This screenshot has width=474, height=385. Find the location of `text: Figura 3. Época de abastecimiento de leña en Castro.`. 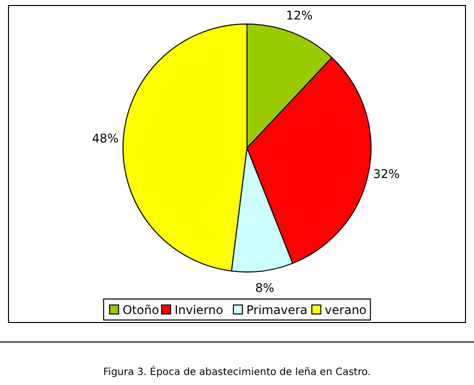

text: Figura 3. Época de abastecimiento de leña en Castro. is located at coordinates (237, 371).